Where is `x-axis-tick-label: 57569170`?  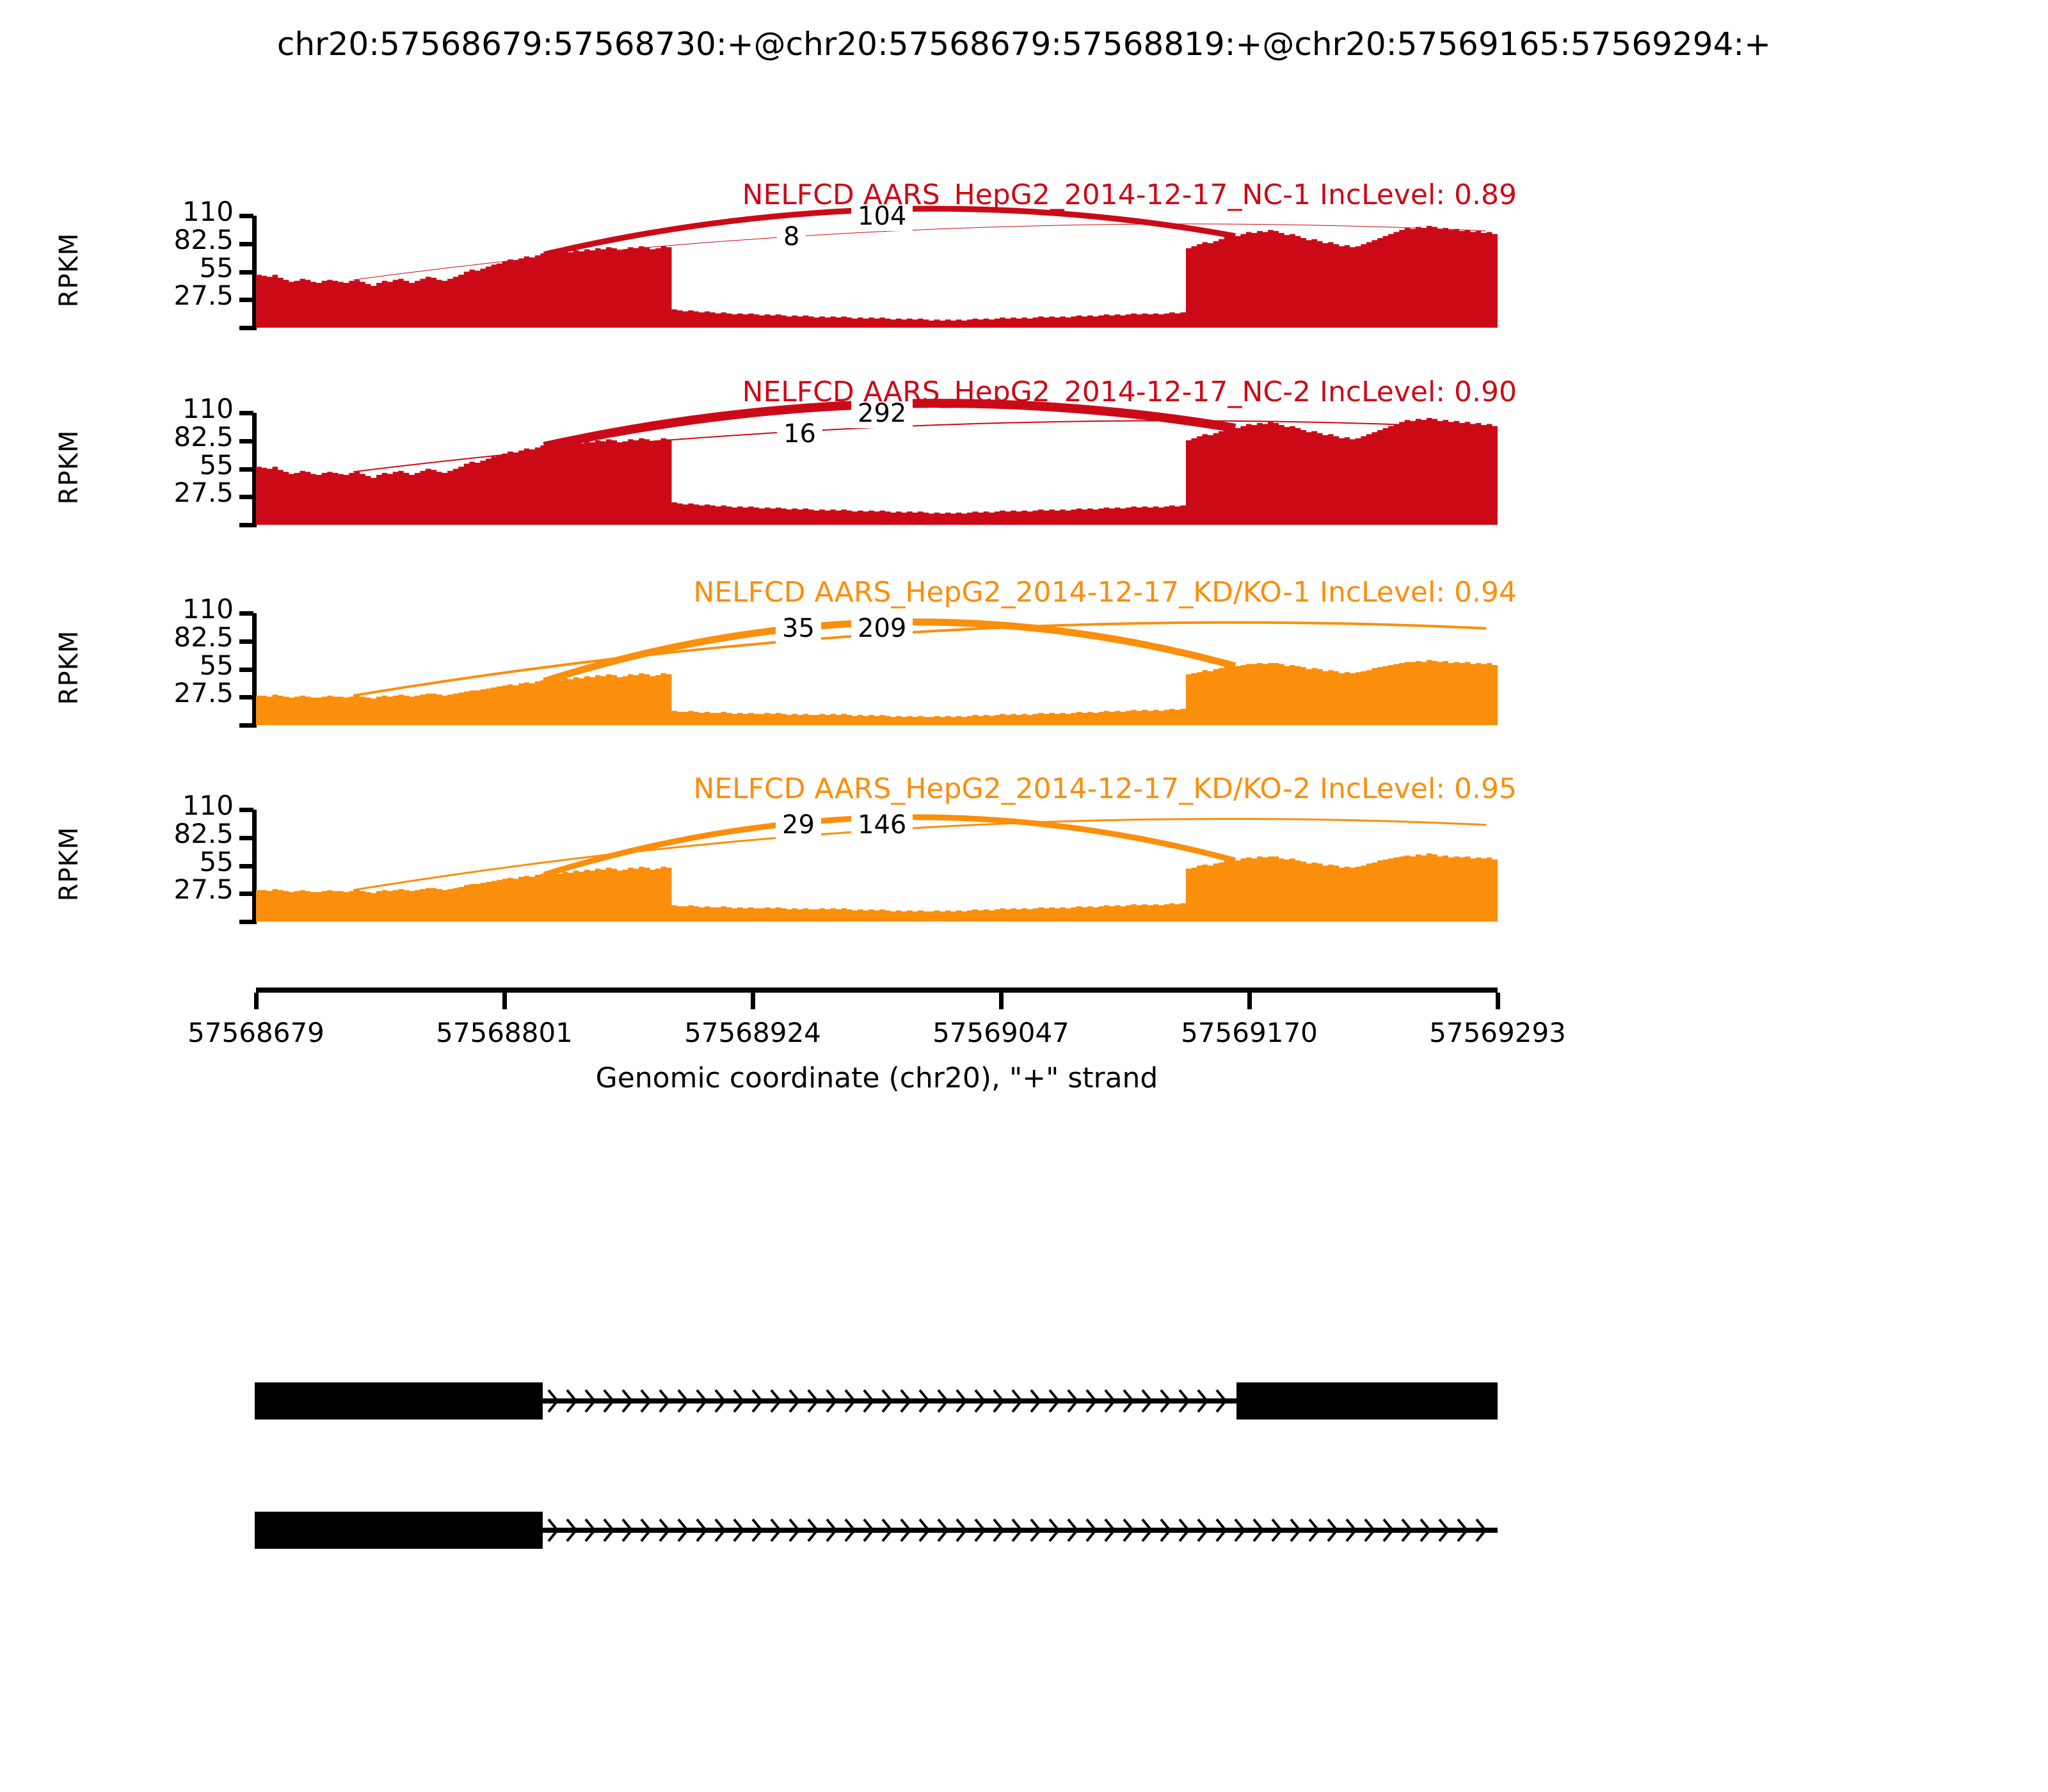 x-axis-tick-label: 57569170 is located at coordinates (1249, 1032).